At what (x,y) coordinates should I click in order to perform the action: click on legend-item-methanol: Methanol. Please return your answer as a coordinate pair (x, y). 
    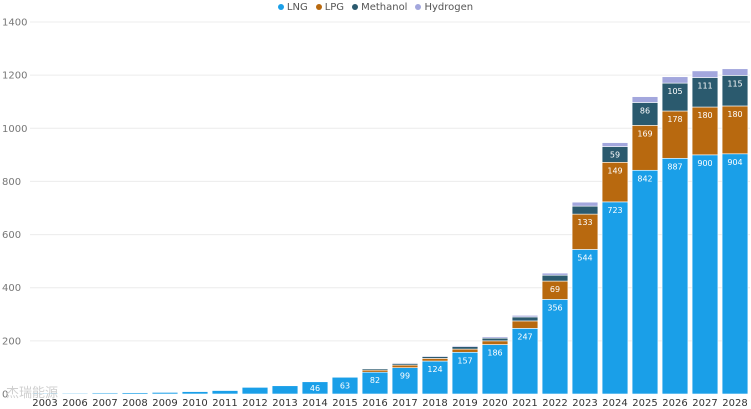
    Looking at the image, I should click on (379, 7).